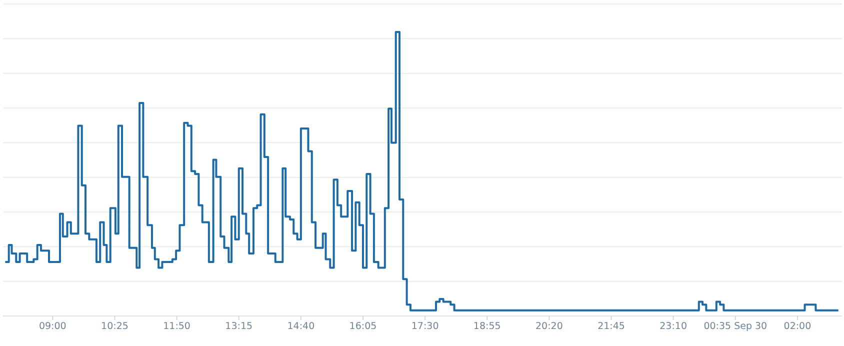 This screenshot has width=844, height=346. Describe the element at coordinates (176, 326) in the screenshot. I see `x-tick-label: 11:50` at that location.